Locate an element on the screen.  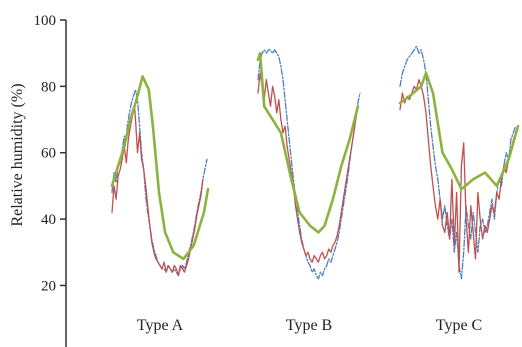
category-label: Type C is located at coordinates (459, 325).